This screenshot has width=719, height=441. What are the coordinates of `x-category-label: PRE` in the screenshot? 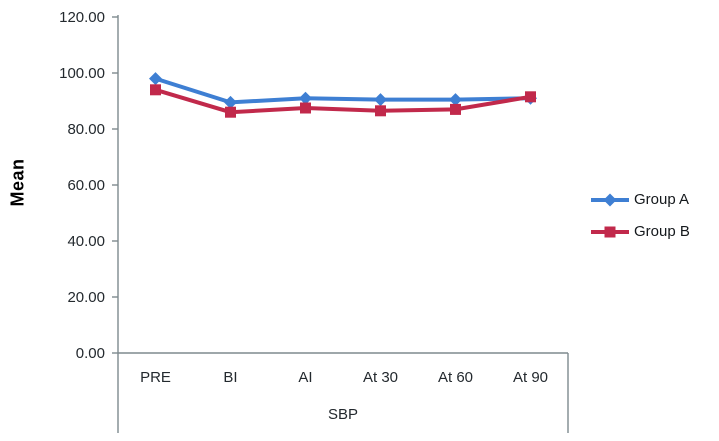 It's located at (155, 377).